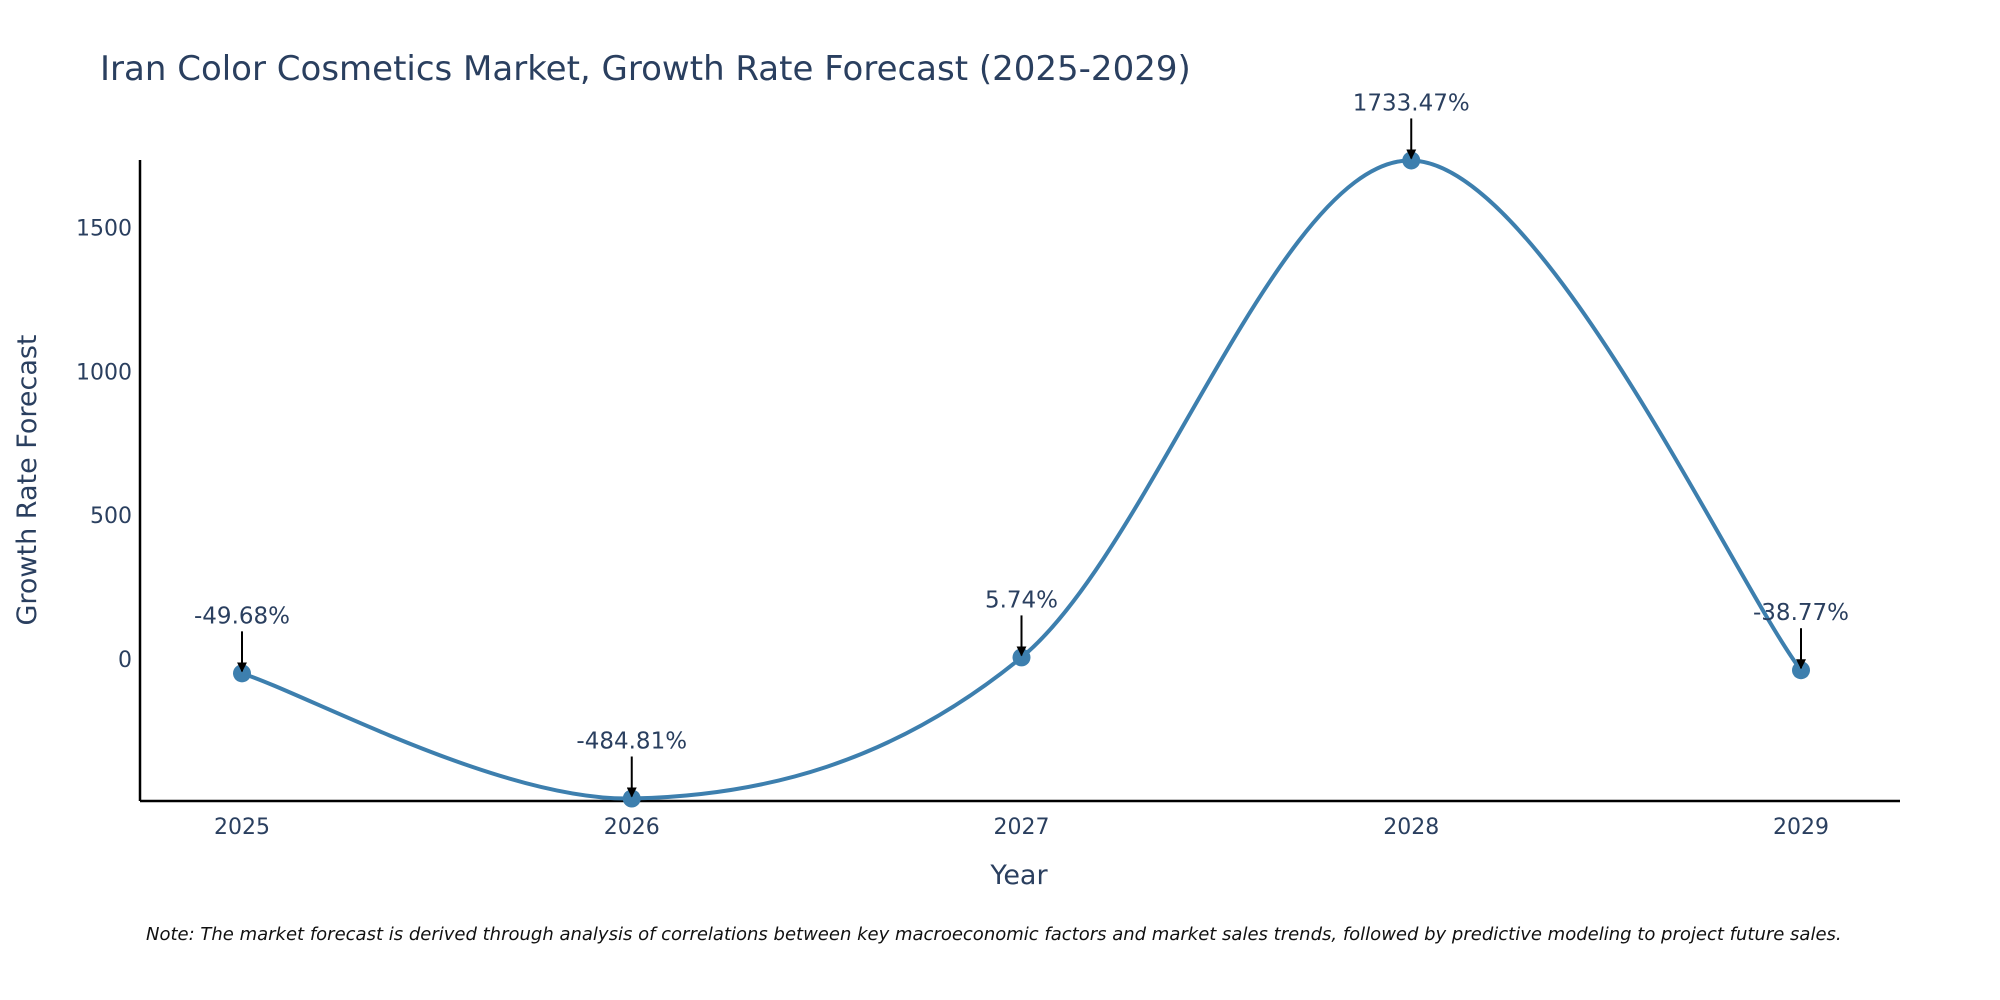 This screenshot has width=2000, height=1000. What do you see at coordinates (632, 827) in the screenshot?
I see `x-tick-label: 2026` at bounding box center [632, 827].